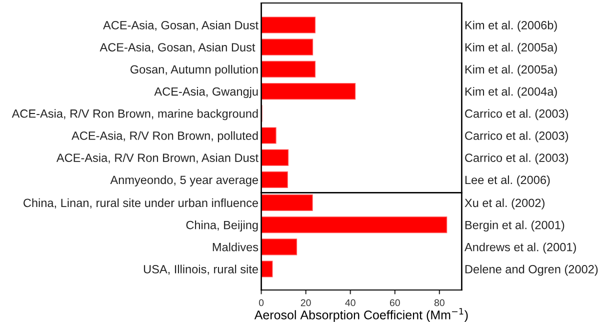  Describe the element at coordinates (520, 248) in the screenshot. I see `y2-tick-label: Andrews et al. (2001)` at that location.